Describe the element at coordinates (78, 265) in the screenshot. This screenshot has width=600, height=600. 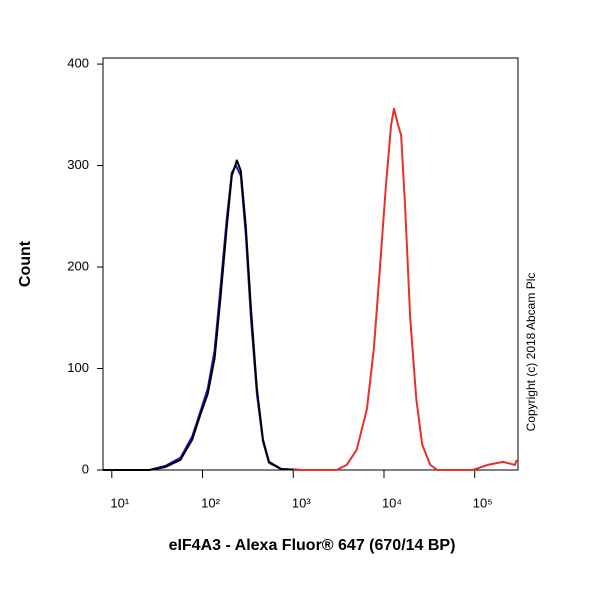
I see `y-tick-label: 200` at that location.